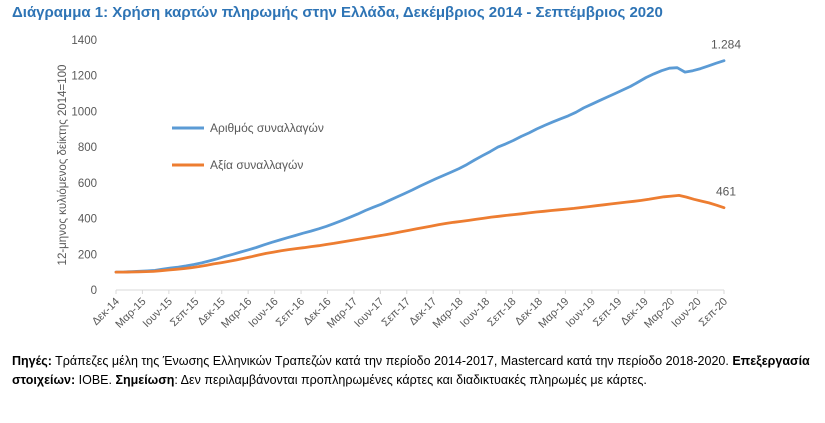 This screenshot has width=825, height=423. Describe the element at coordinates (396, 312) in the screenshot. I see `x-tick-label: Σεπ-17` at that location.